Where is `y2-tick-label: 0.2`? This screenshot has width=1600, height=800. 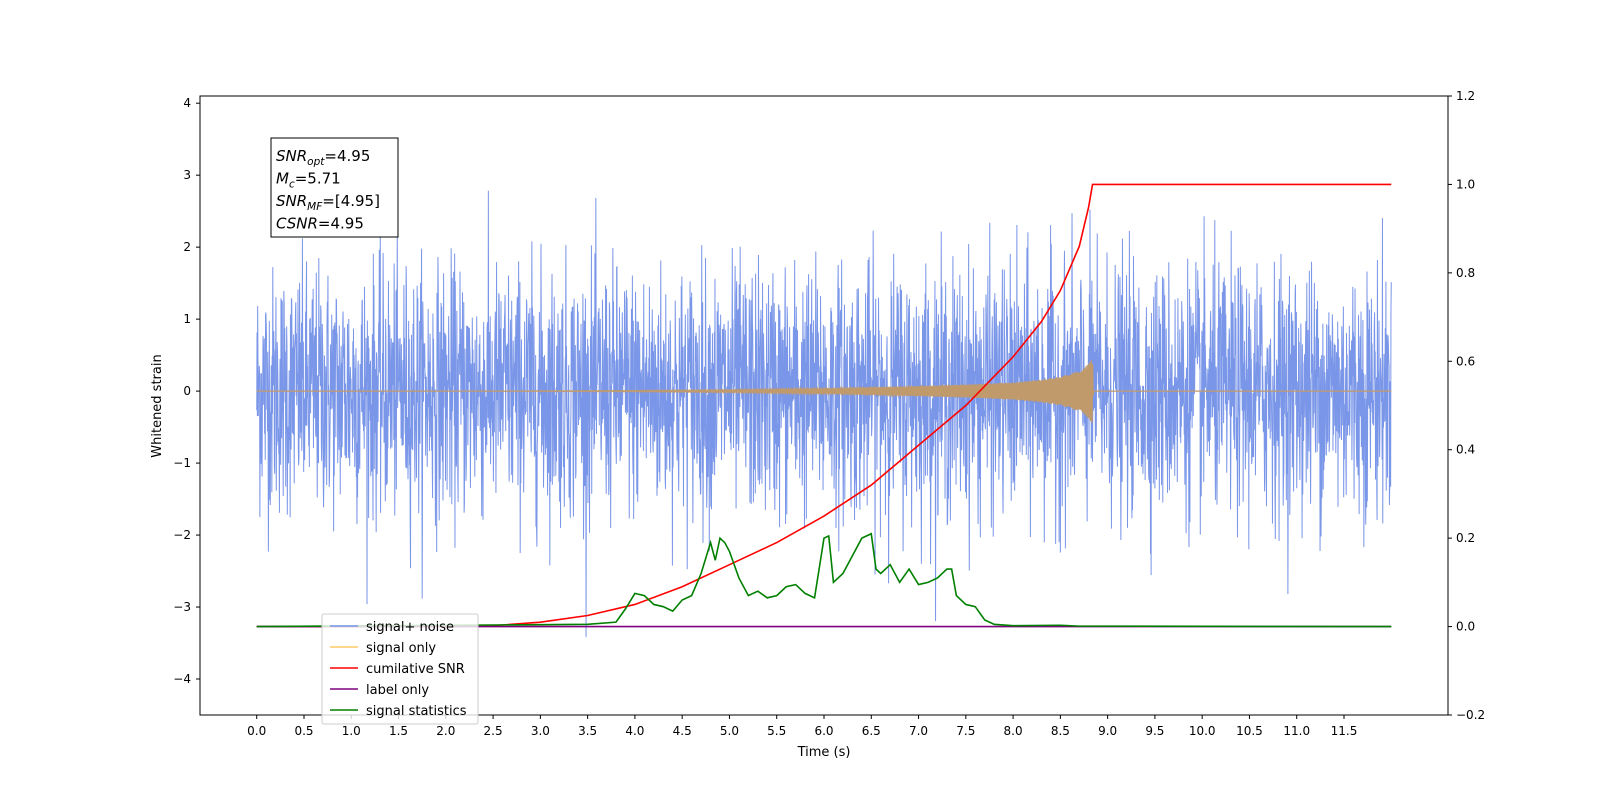
y2-tick-label: 0.2 is located at coordinates (1465, 538).